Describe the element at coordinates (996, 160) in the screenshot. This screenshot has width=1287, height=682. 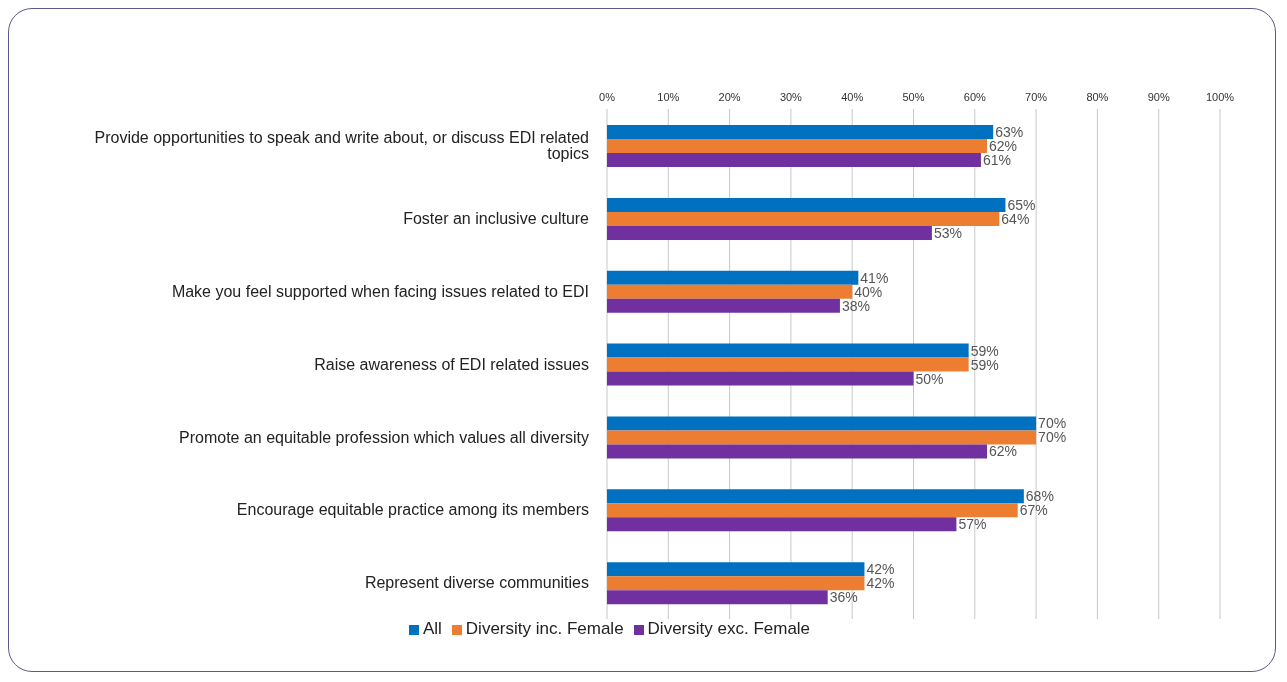
I see `data-label: 61%` at that location.